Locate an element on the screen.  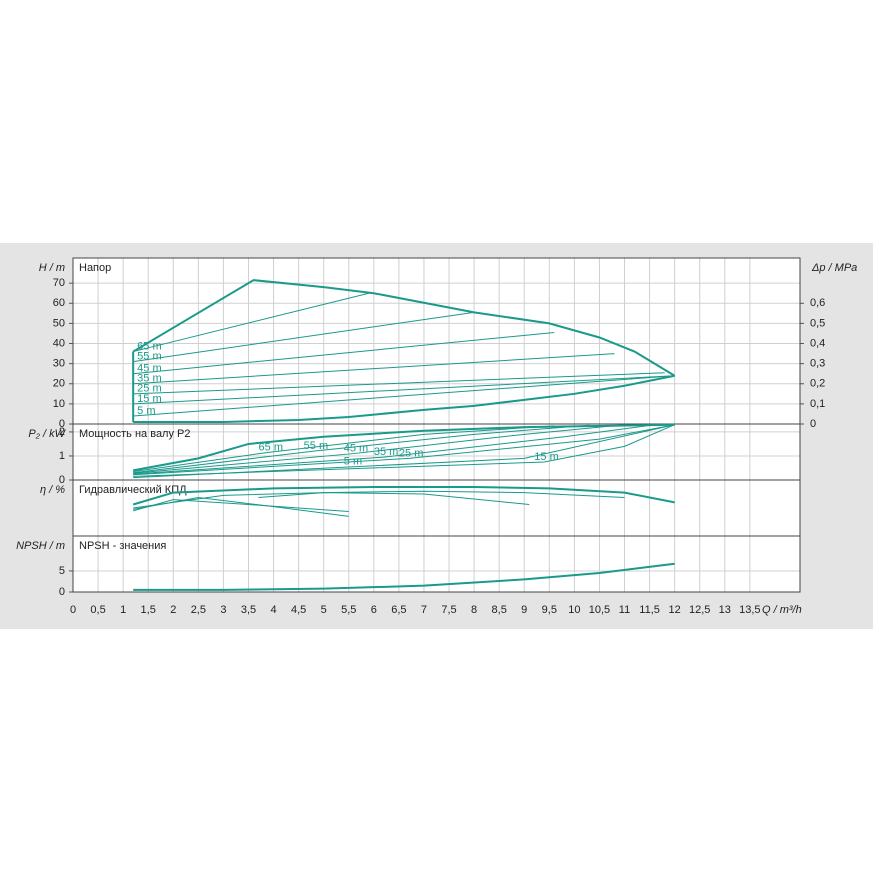
x-tick-label: 4 is located at coordinates (273, 610).